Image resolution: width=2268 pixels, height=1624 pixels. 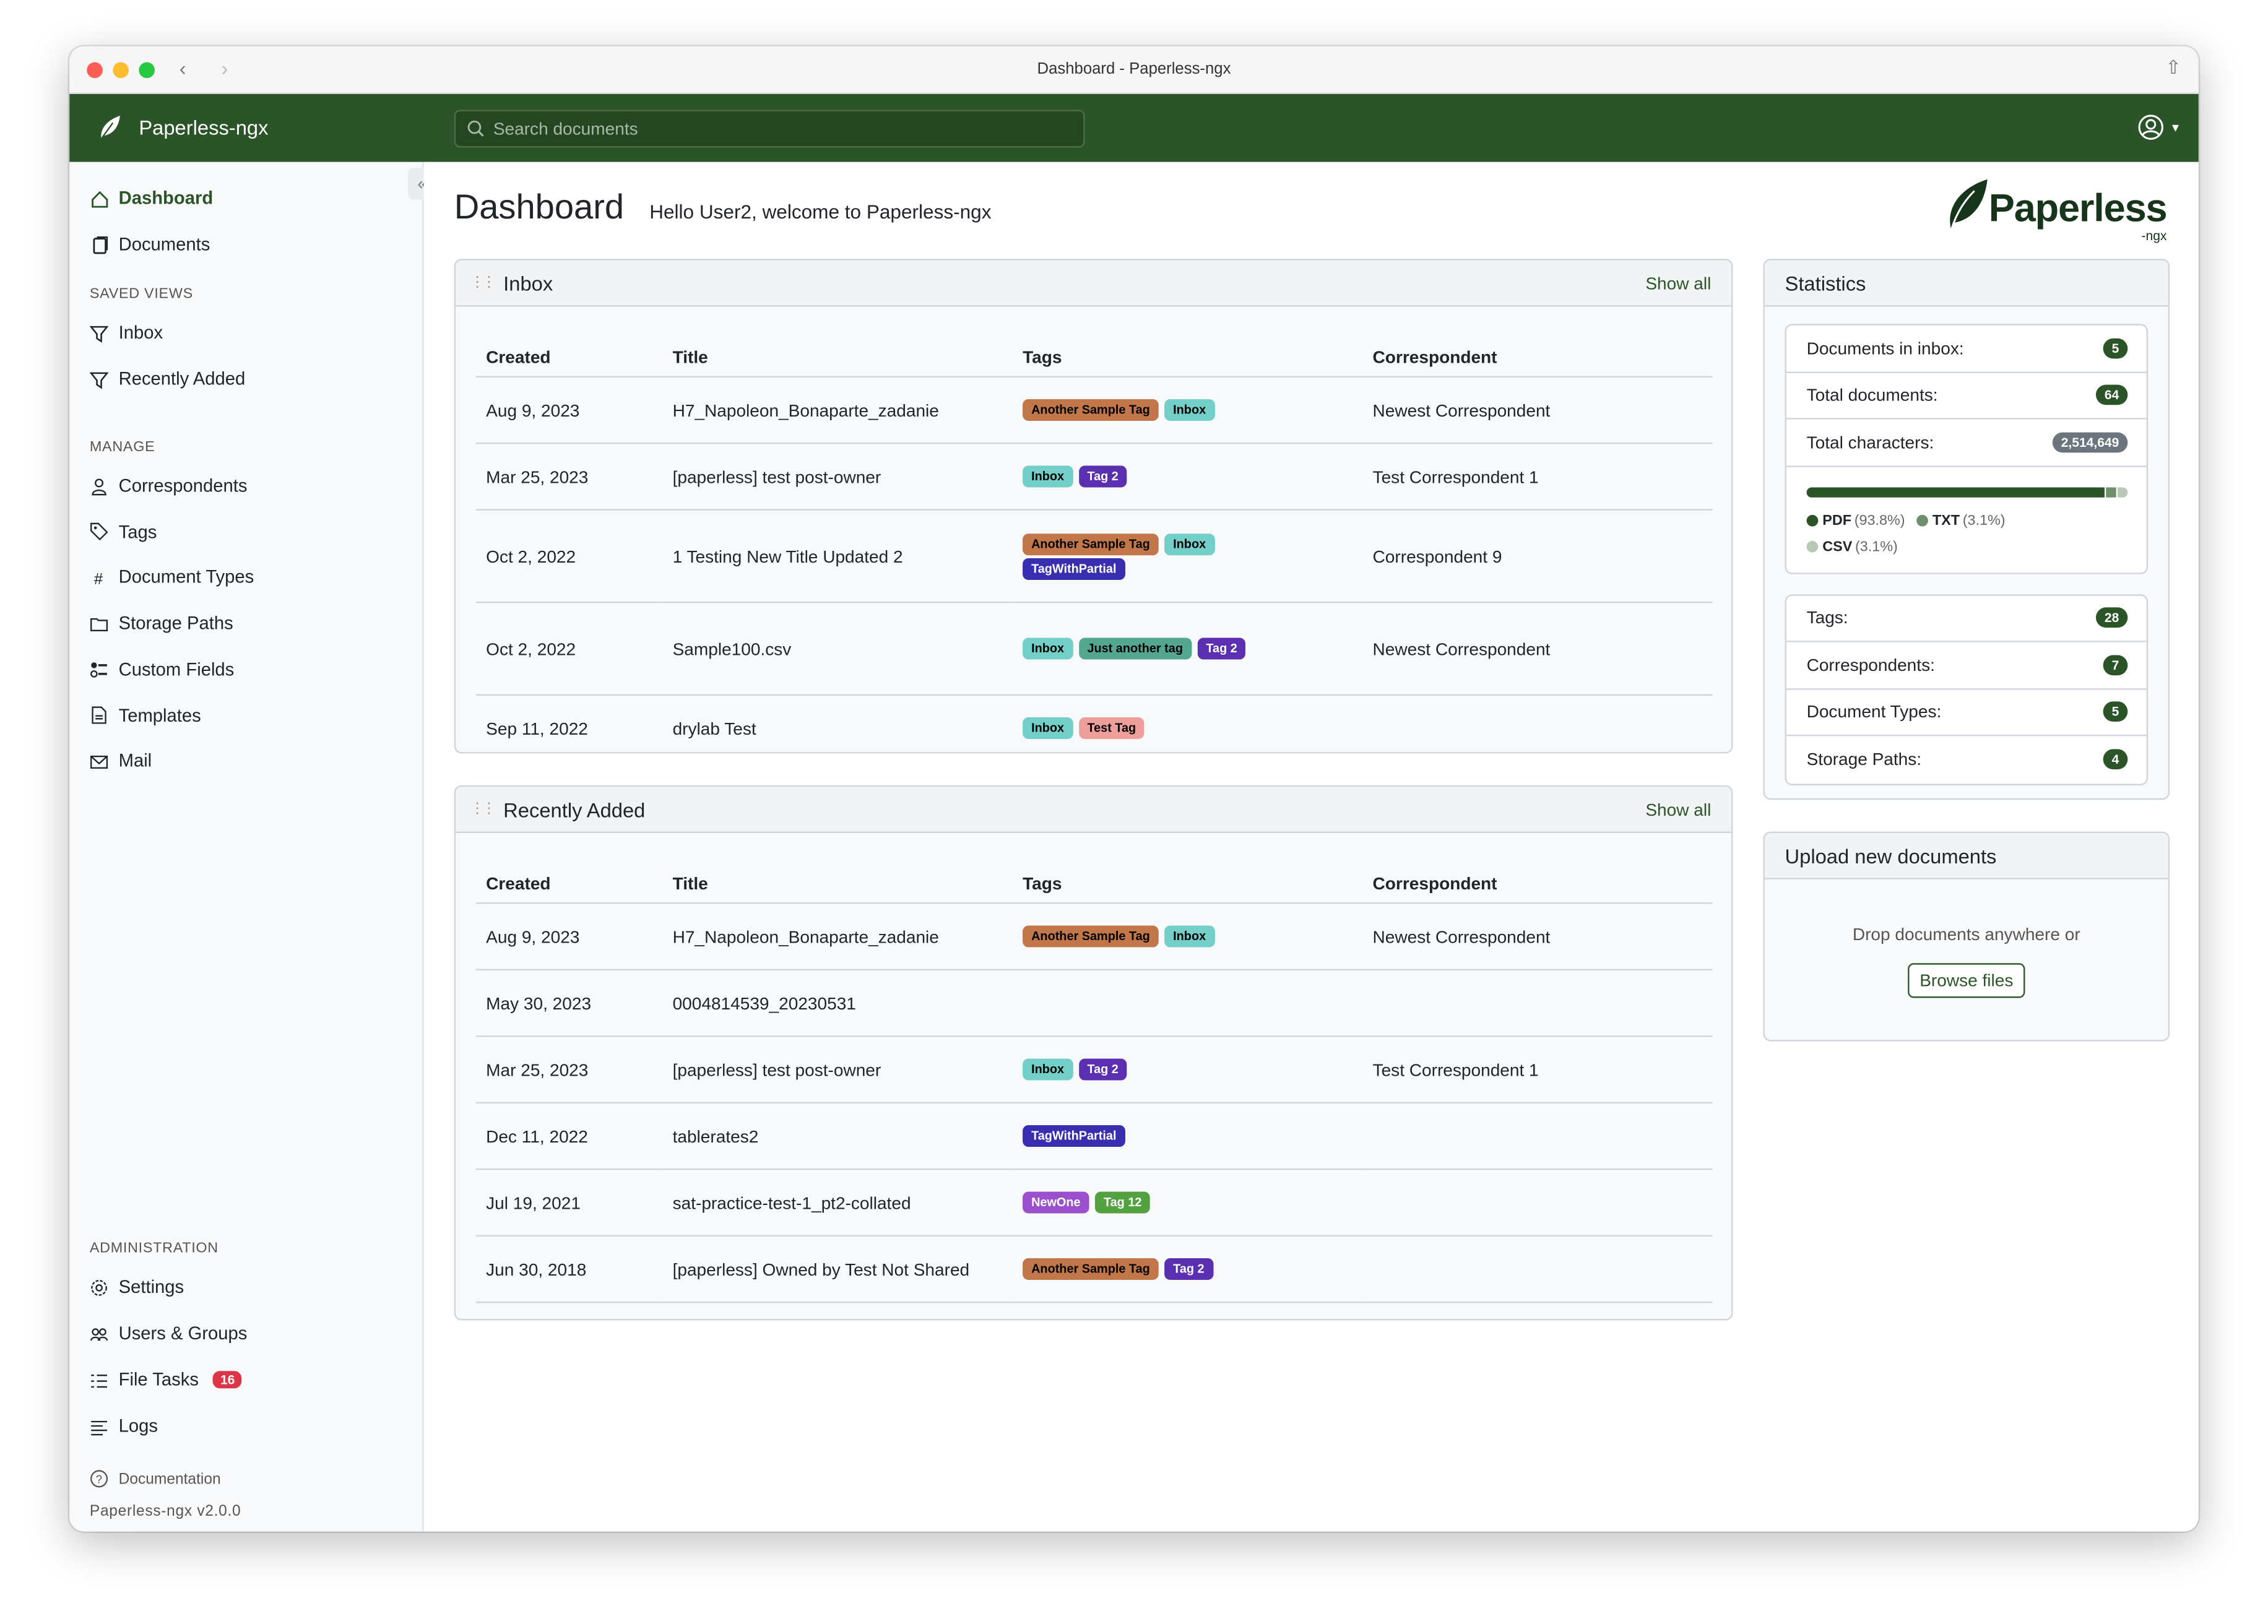 I want to click on table-row: Dec 11, 2022 tablerates2 TagWithPartial, so click(x=1094, y=1136).